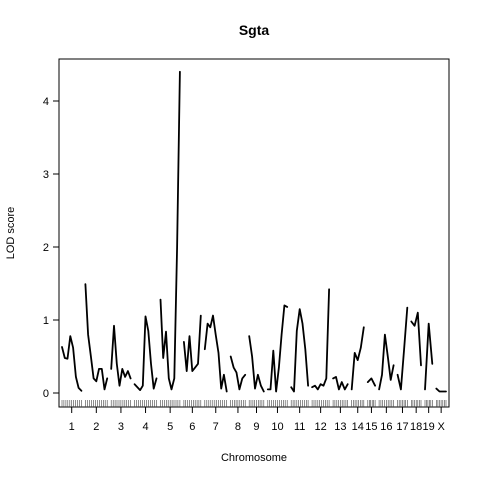 The width and height of the screenshot is (480, 480). Describe the element at coordinates (277, 427) in the screenshot. I see `x-tick-label-chr-10: 10` at that location.